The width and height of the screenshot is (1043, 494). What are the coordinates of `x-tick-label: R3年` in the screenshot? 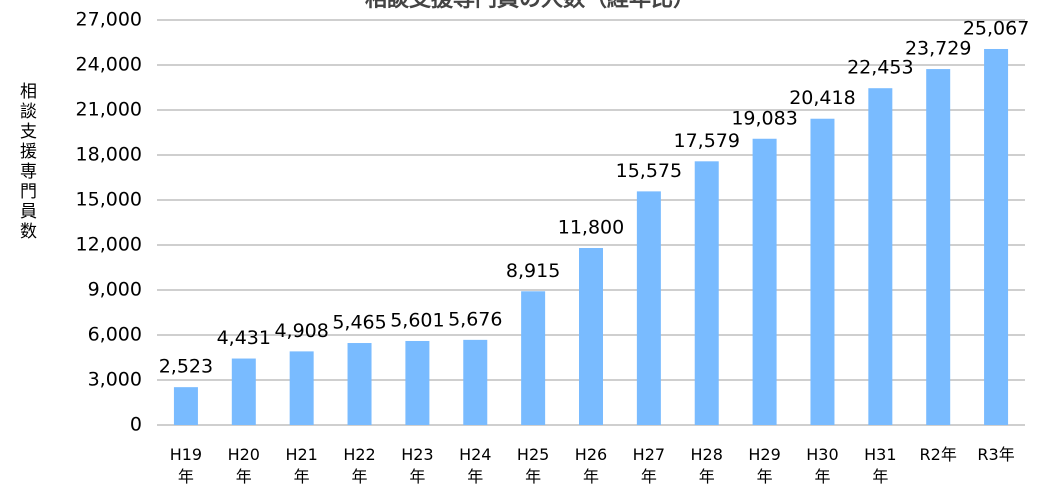 It's located at (996, 454).